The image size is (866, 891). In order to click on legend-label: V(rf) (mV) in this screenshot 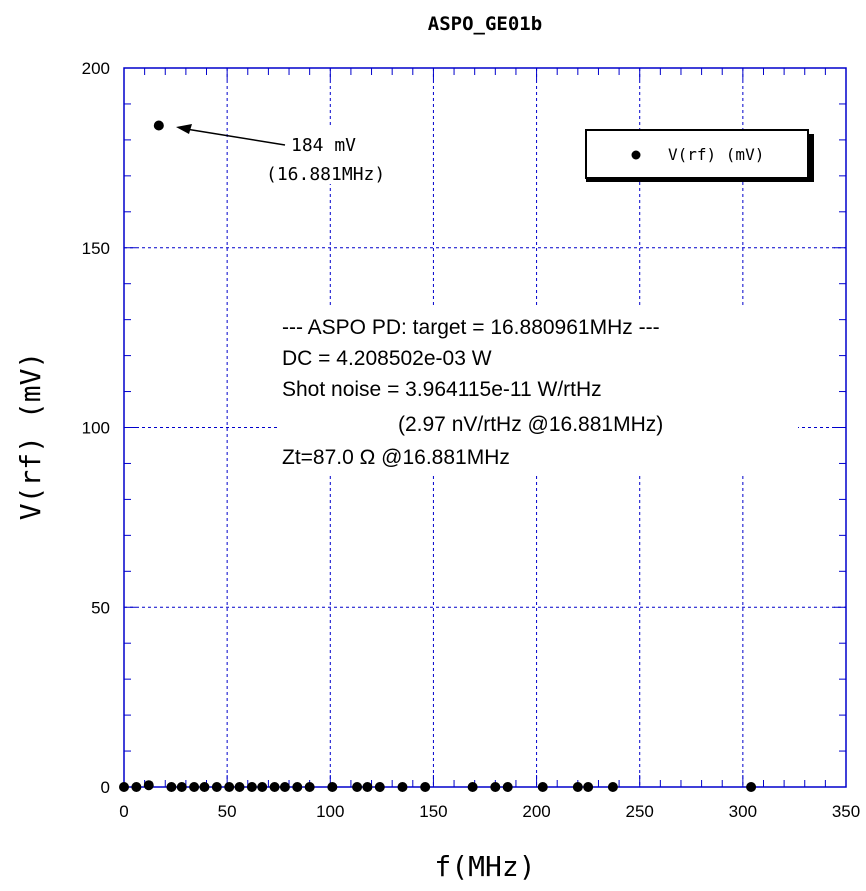, I will do `click(716, 154)`.